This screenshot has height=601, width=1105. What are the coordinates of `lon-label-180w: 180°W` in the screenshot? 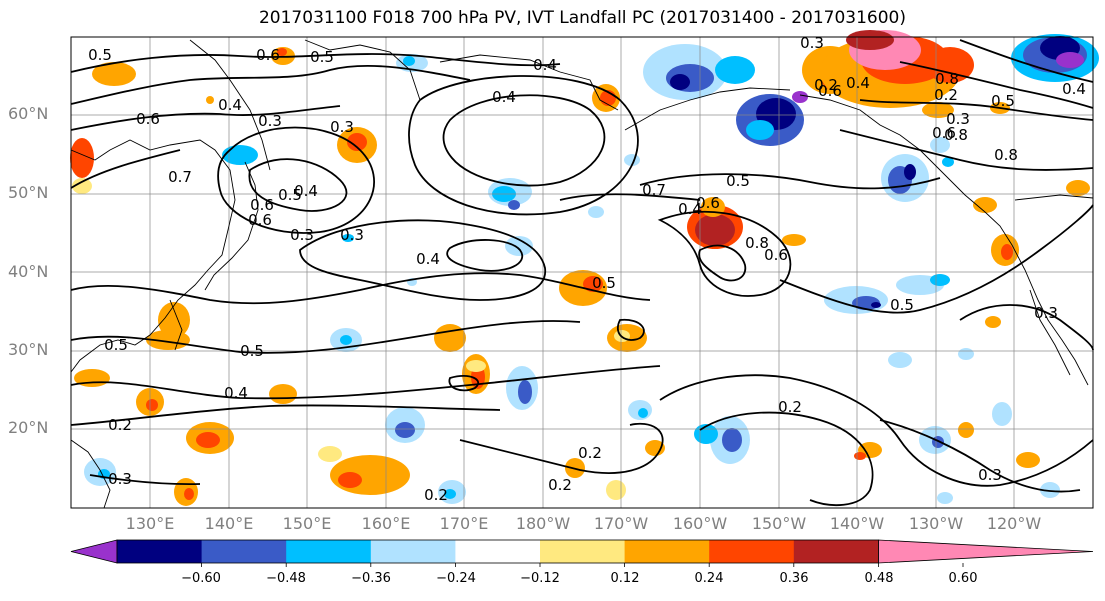 It's located at (543, 523).